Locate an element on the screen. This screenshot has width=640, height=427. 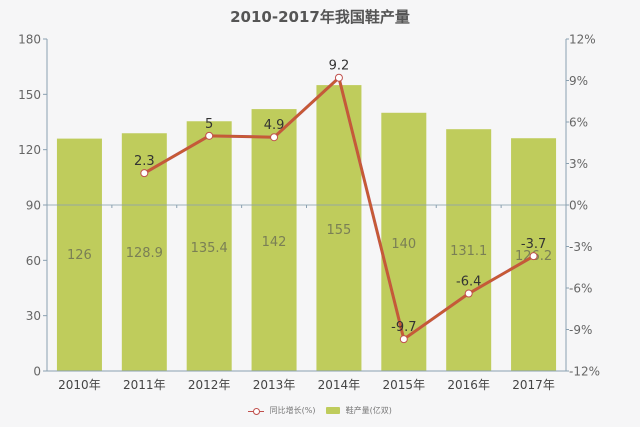
bar-value-label: 155 is located at coordinates (339, 230).